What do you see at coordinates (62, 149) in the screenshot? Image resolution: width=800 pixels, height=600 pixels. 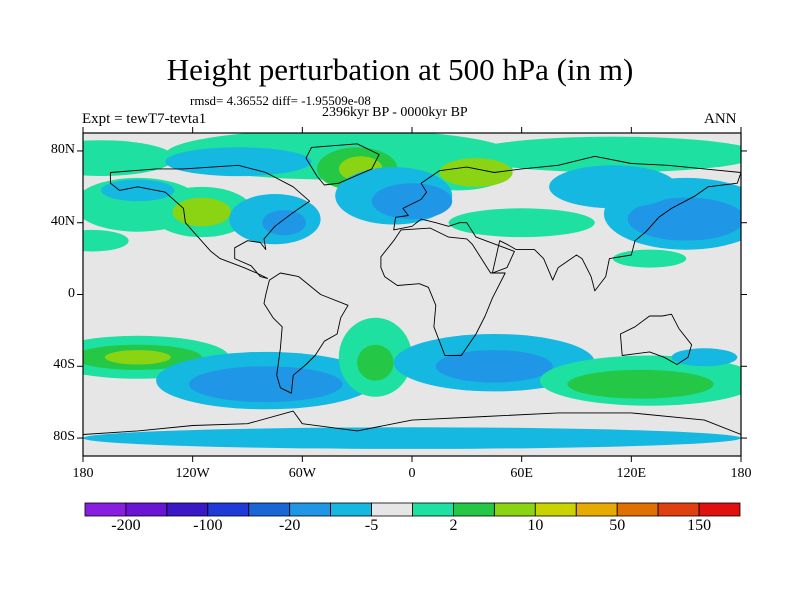 I see `lat-label-0: 80N` at bounding box center [62, 149].